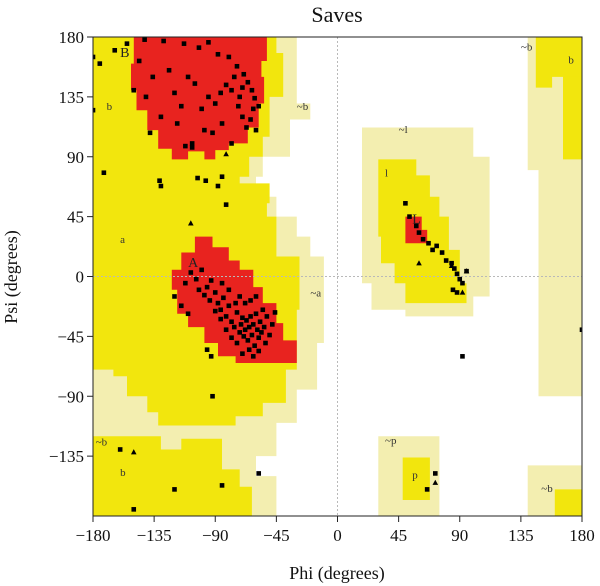  I want to click on x-tick-label: −135, so click(154, 535).